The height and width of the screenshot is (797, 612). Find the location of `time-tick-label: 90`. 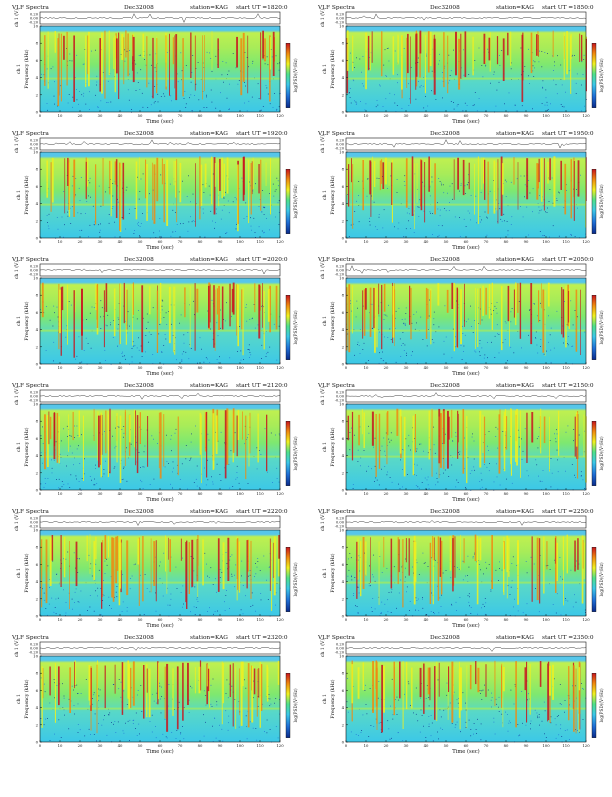

time-tick-label: 90 is located at coordinates (220, 619).